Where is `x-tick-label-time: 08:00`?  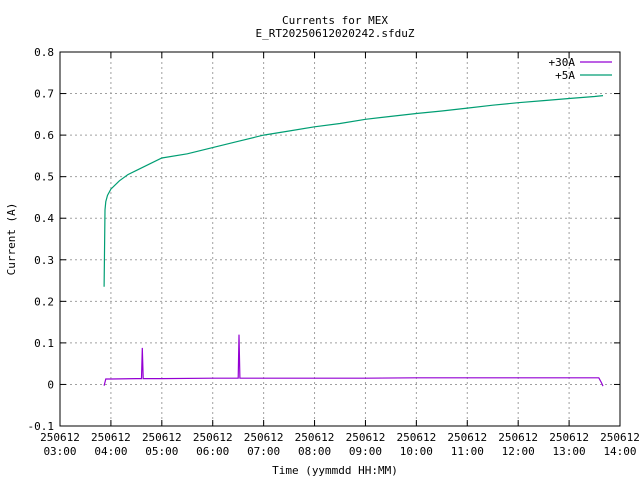
x-tick-label-time: 08:00 is located at coordinates (314, 451).